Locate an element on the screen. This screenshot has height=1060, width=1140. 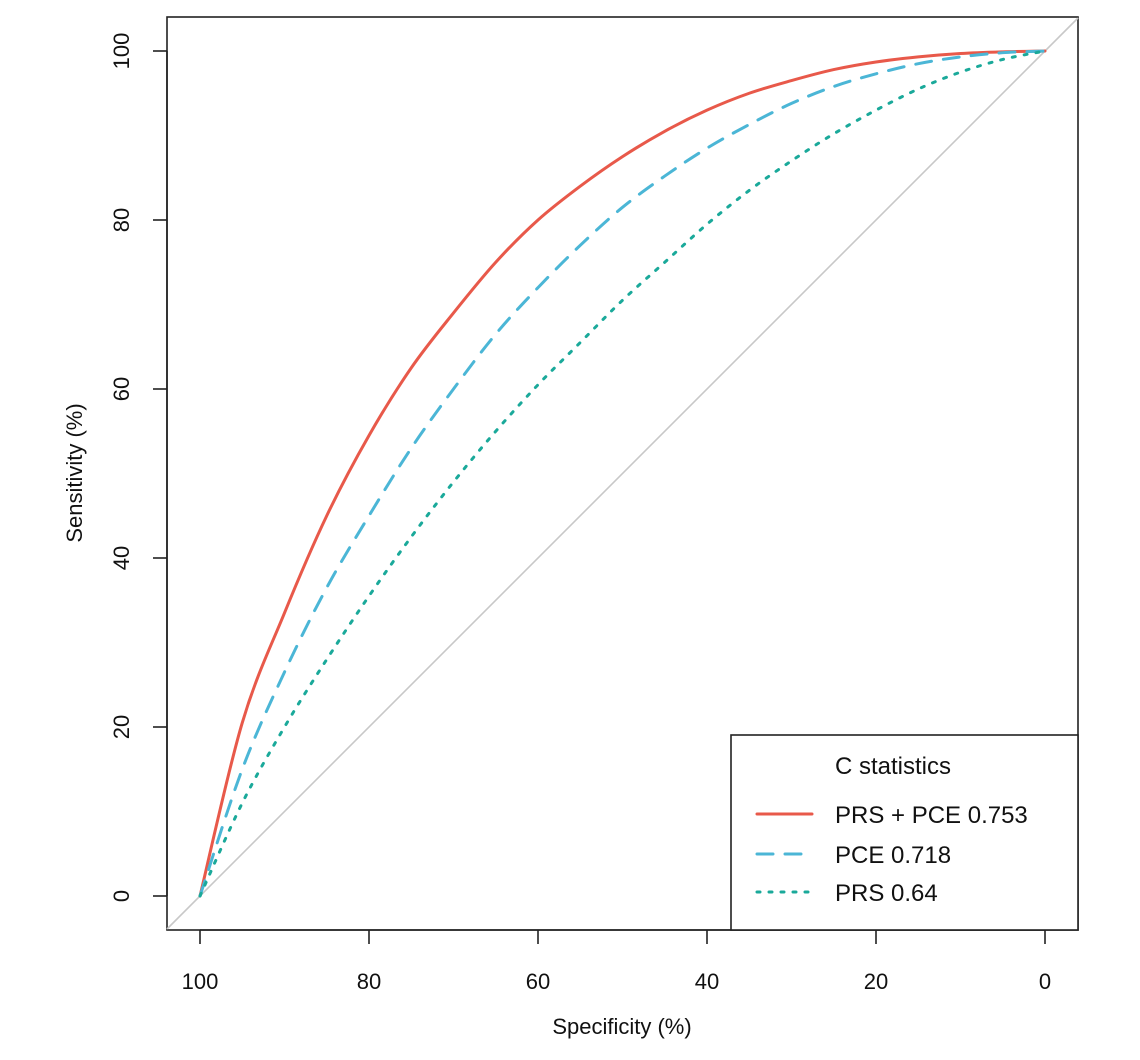
y-tick-label-5: 100 is located at coordinates (121, 51).